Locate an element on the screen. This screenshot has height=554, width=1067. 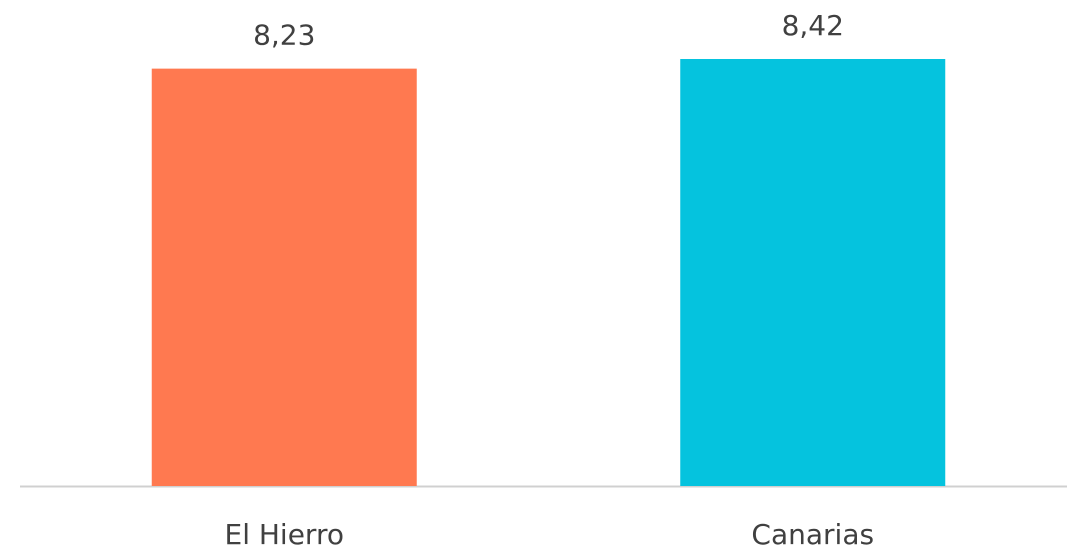
value-label: 8,42 is located at coordinates (813, 25).